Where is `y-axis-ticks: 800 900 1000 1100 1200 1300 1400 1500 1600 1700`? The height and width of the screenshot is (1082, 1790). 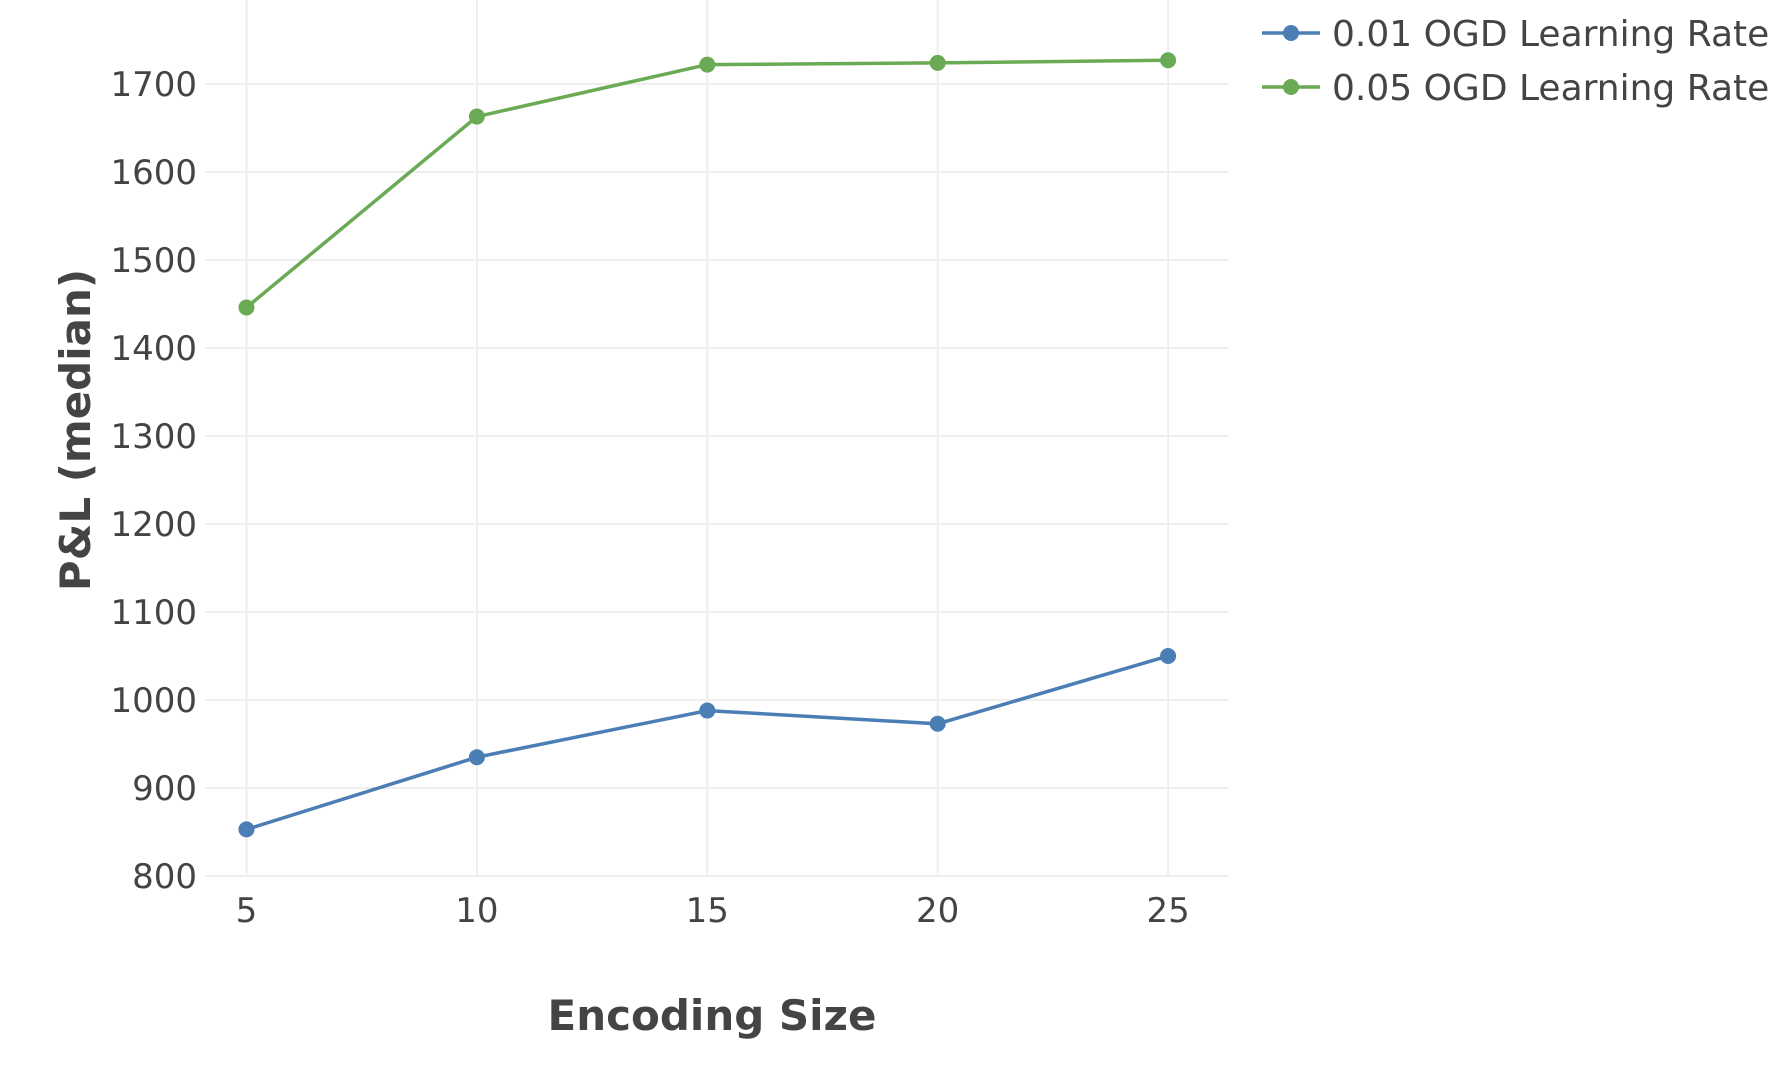 y-axis-ticks: 800 900 1000 1100 1200 1300 1400 1500 1600 1700 is located at coordinates (153, 481).